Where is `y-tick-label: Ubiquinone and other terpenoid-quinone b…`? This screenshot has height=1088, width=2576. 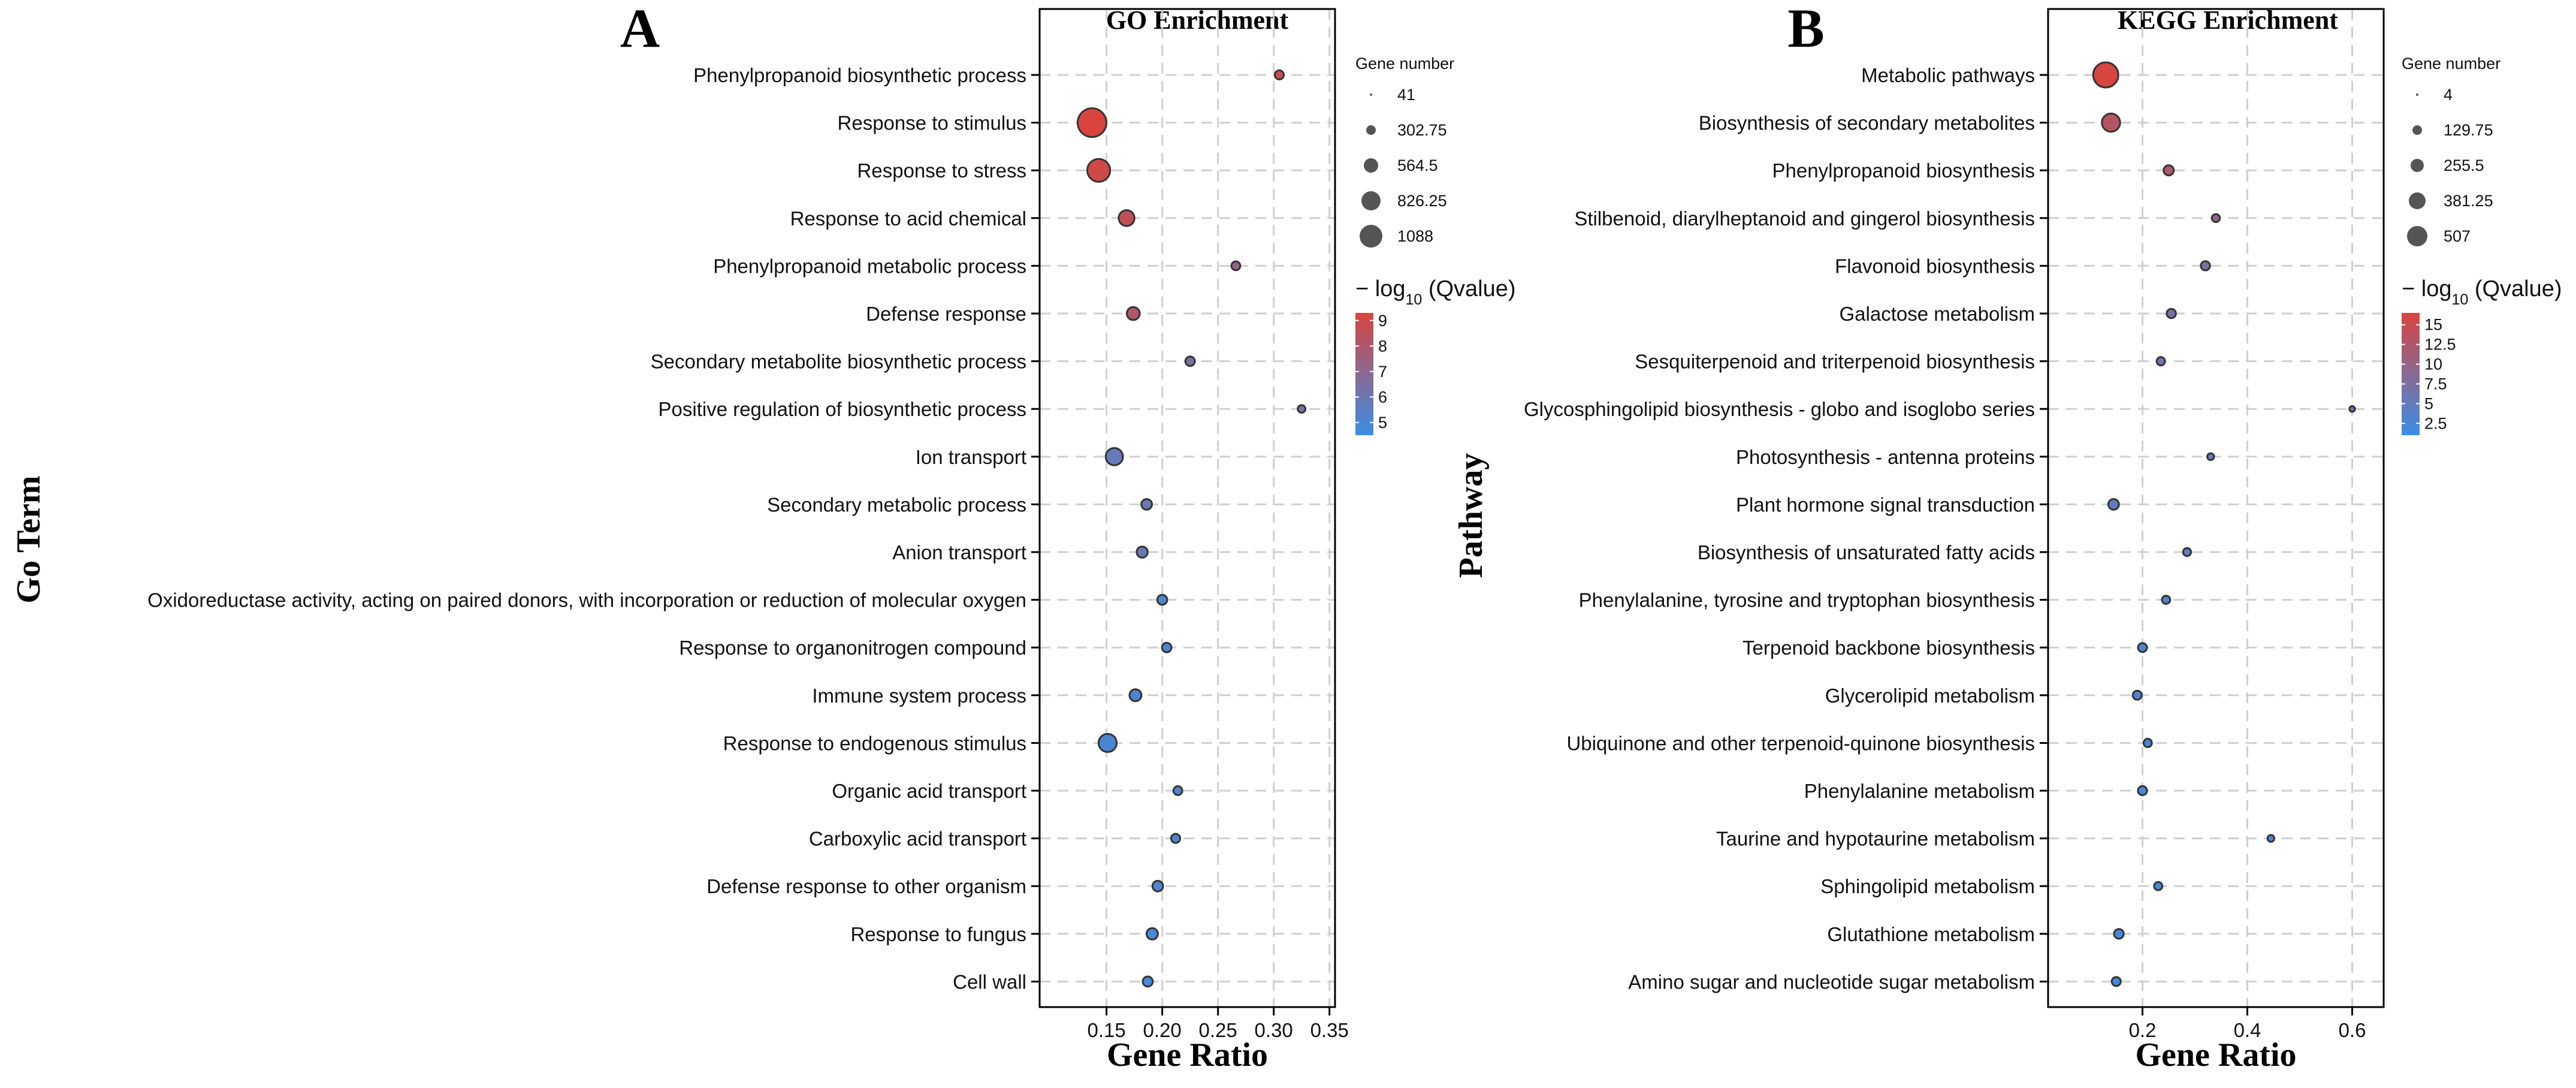
y-tick-label: Ubiquinone and other terpenoid-quinone b… is located at coordinates (1801, 743).